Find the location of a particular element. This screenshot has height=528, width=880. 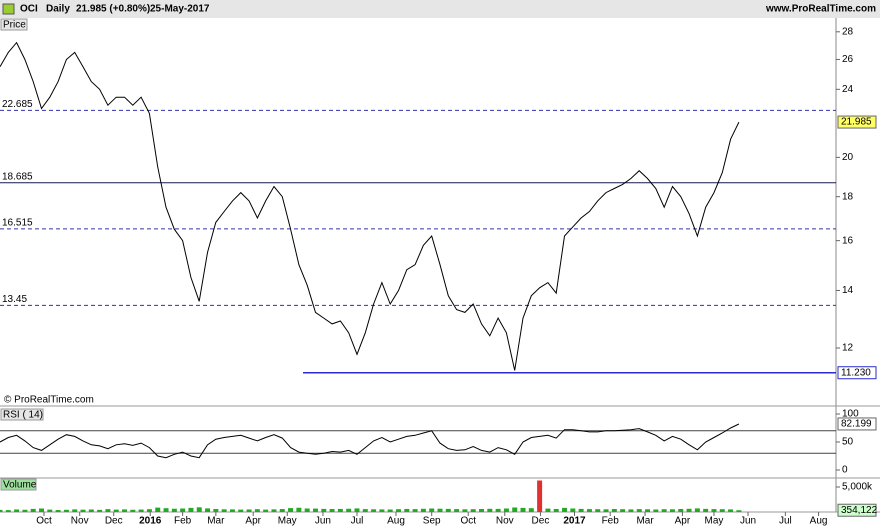

last-value-label: 21.985 is located at coordinates (856, 122).